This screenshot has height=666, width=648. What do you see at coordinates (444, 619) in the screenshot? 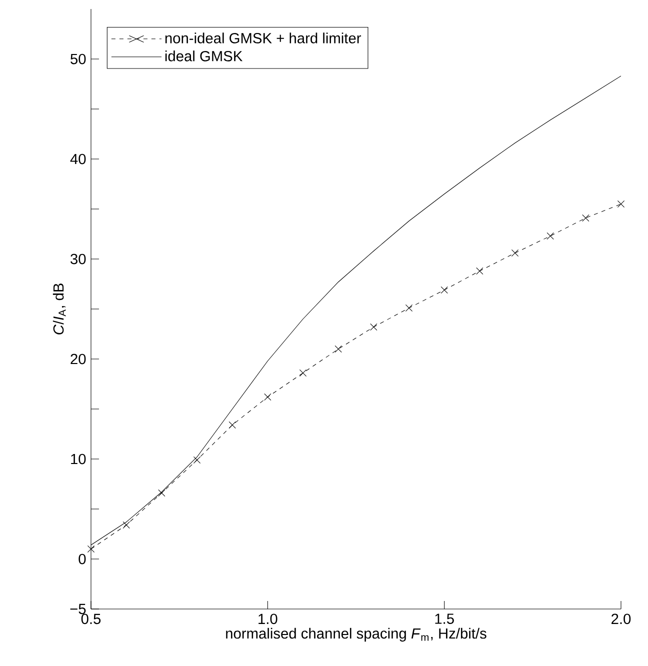
I see `x-tick-label: 1.5` at bounding box center [444, 619].